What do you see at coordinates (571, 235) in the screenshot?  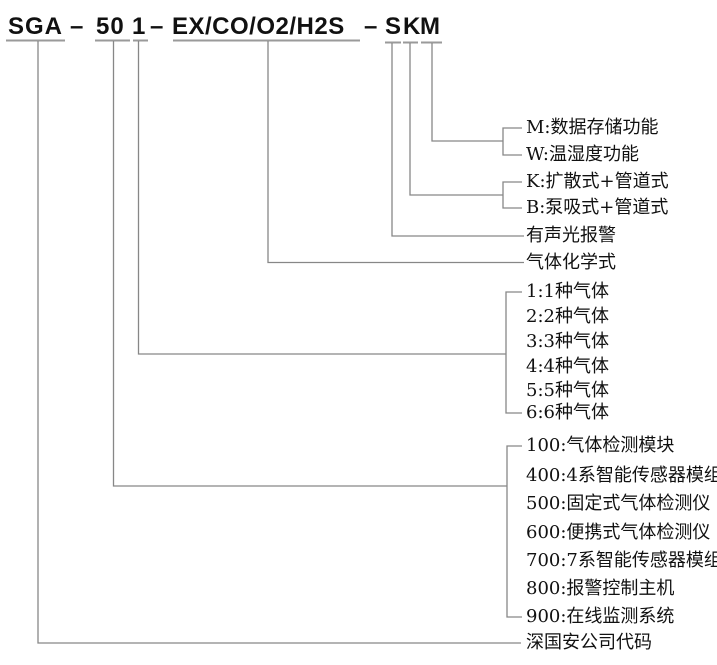 I see `legend-item-audible-visual-alarm: 有声光报警` at bounding box center [571, 235].